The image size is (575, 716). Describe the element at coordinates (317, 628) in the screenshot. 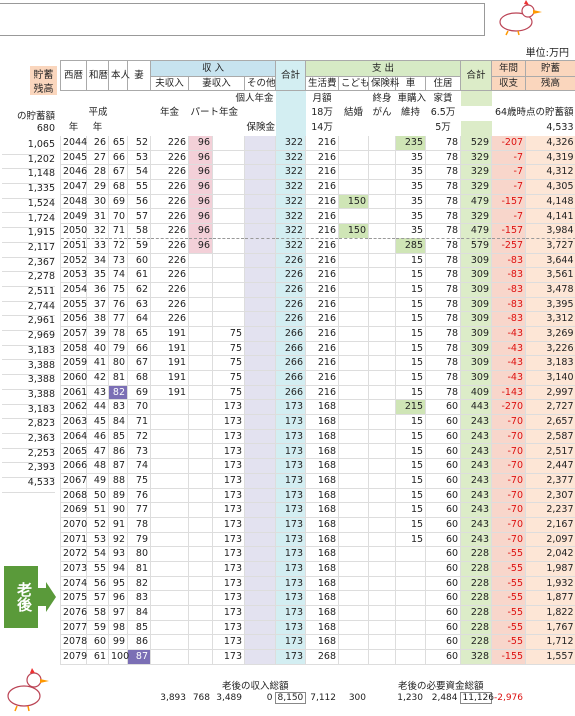

I see `table-row: 2077 59 98 85 173 173 168 60 228 -55 1,767` at that location.